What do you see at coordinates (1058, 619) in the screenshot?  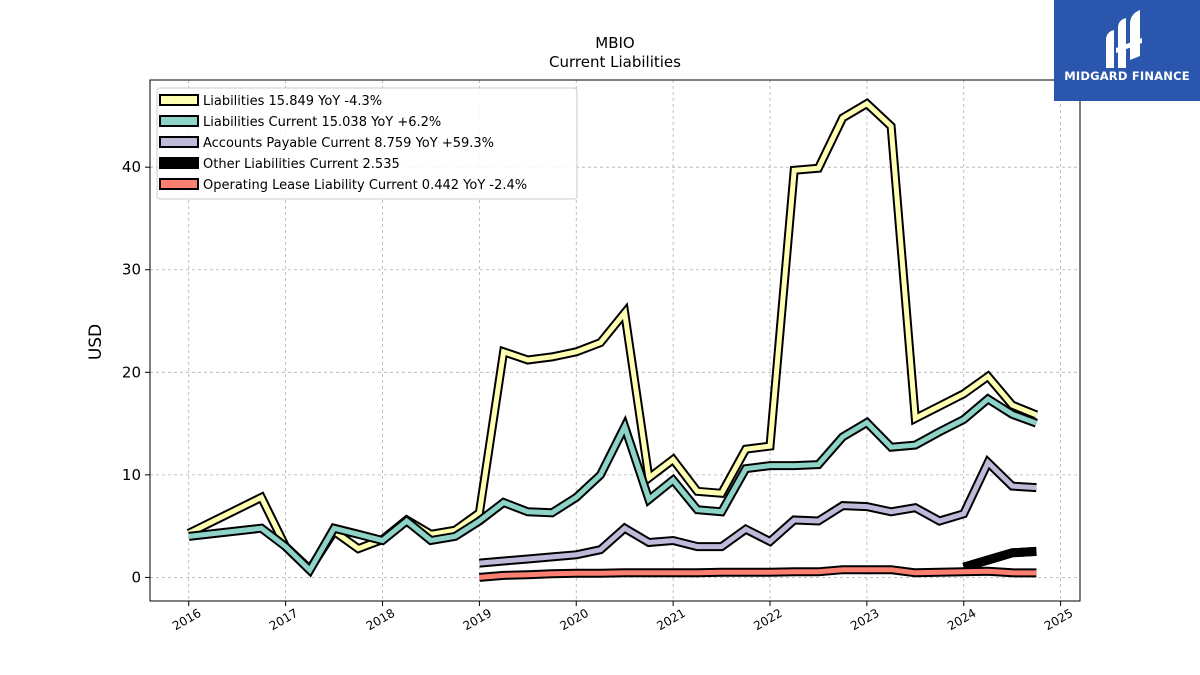 I see `x-tick-label: 2025` at bounding box center [1058, 619].